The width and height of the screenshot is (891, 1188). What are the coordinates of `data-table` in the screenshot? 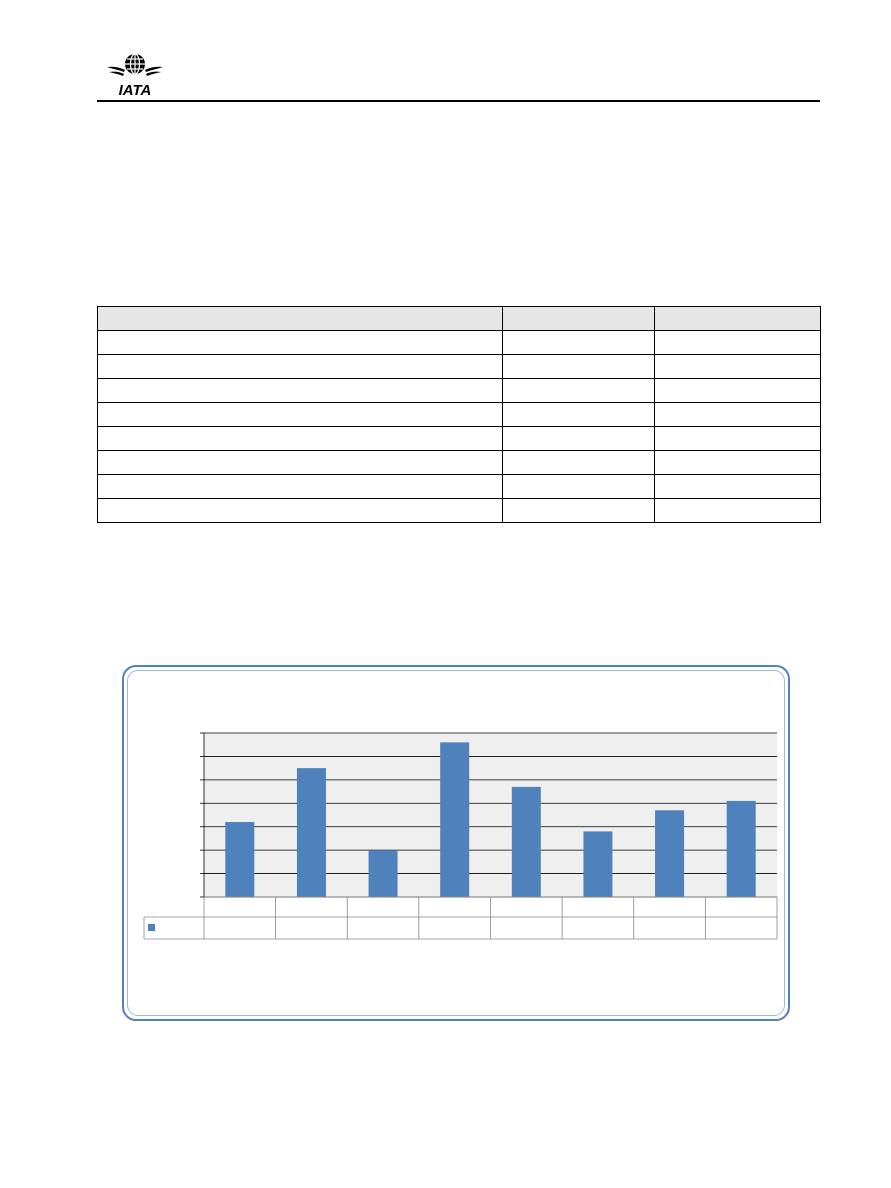 It's located at (459, 414).